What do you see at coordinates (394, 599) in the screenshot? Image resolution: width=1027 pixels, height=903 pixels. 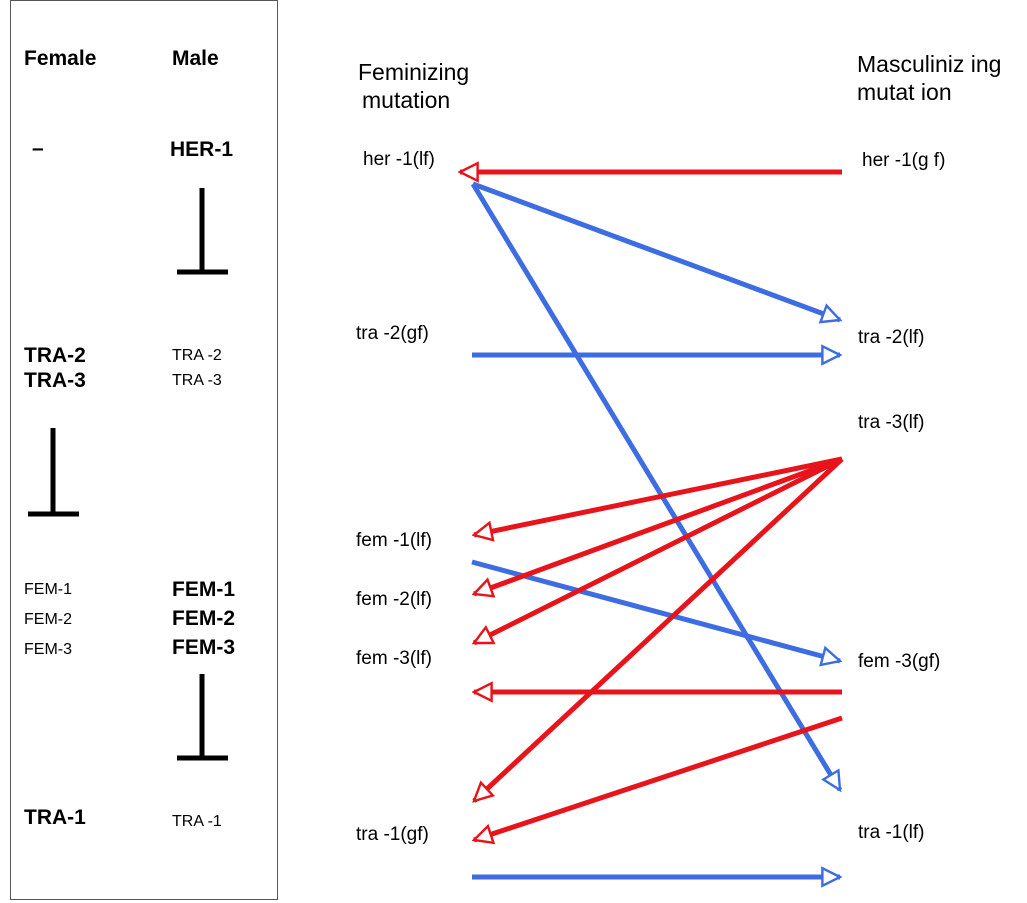 I see `fem-mut-fem2: fem -2(lf)` at bounding box center [394, 599].